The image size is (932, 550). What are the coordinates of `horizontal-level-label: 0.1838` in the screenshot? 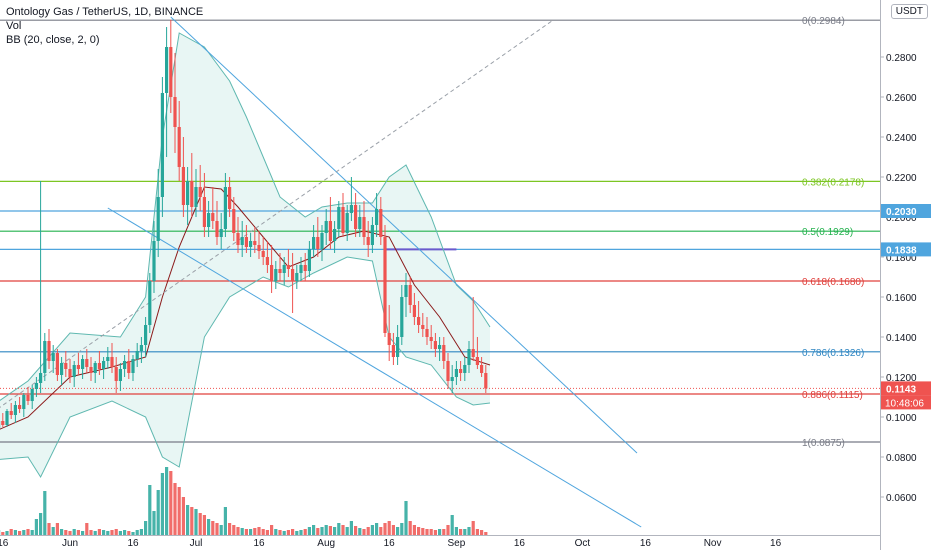 It's located at (901, 250).